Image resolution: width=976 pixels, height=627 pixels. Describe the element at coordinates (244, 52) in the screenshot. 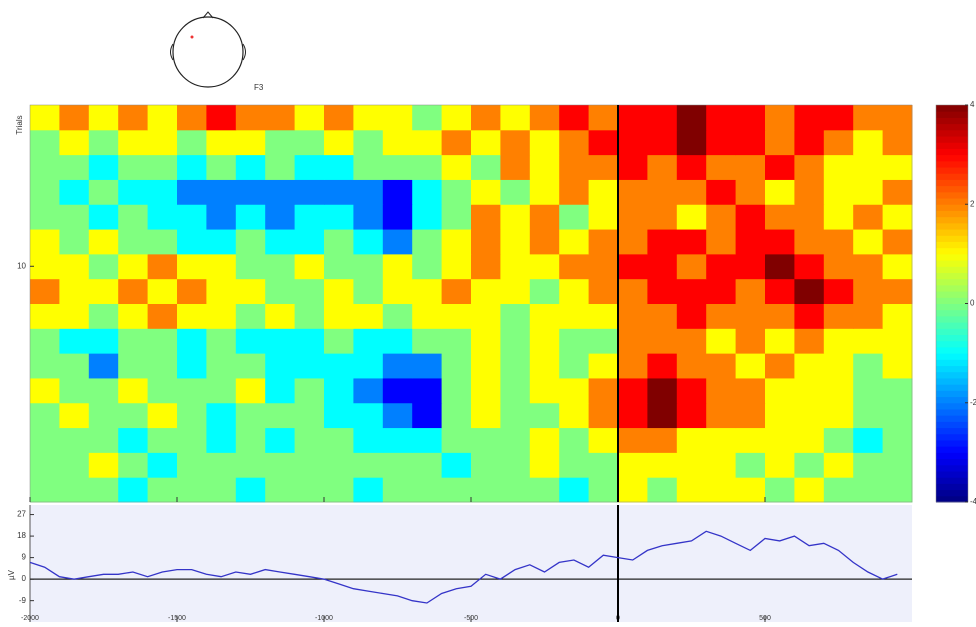

I see `ear` at that location.